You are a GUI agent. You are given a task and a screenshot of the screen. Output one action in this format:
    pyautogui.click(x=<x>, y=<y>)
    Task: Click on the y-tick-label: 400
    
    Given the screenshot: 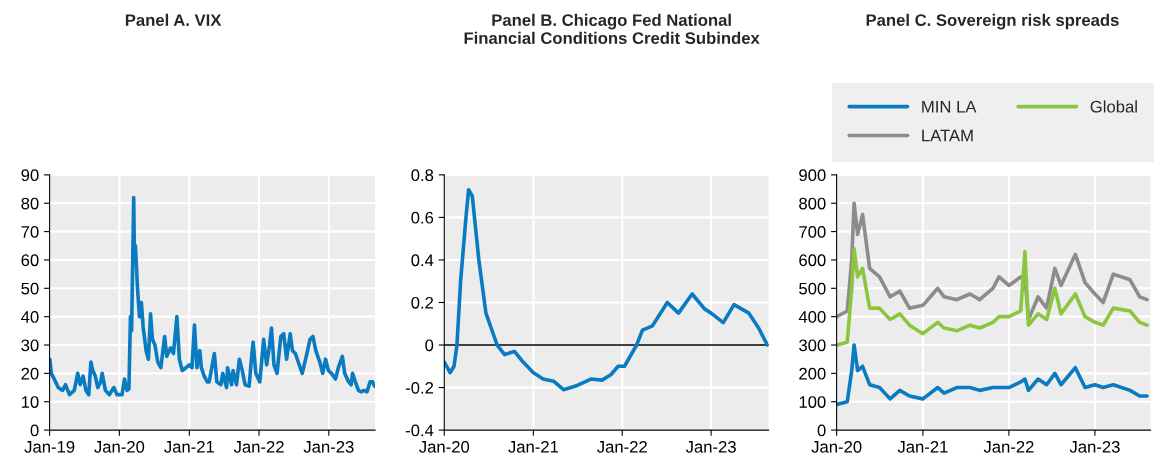 What is the action you would take?
    pyautogui.click(x=812, y=317)
    